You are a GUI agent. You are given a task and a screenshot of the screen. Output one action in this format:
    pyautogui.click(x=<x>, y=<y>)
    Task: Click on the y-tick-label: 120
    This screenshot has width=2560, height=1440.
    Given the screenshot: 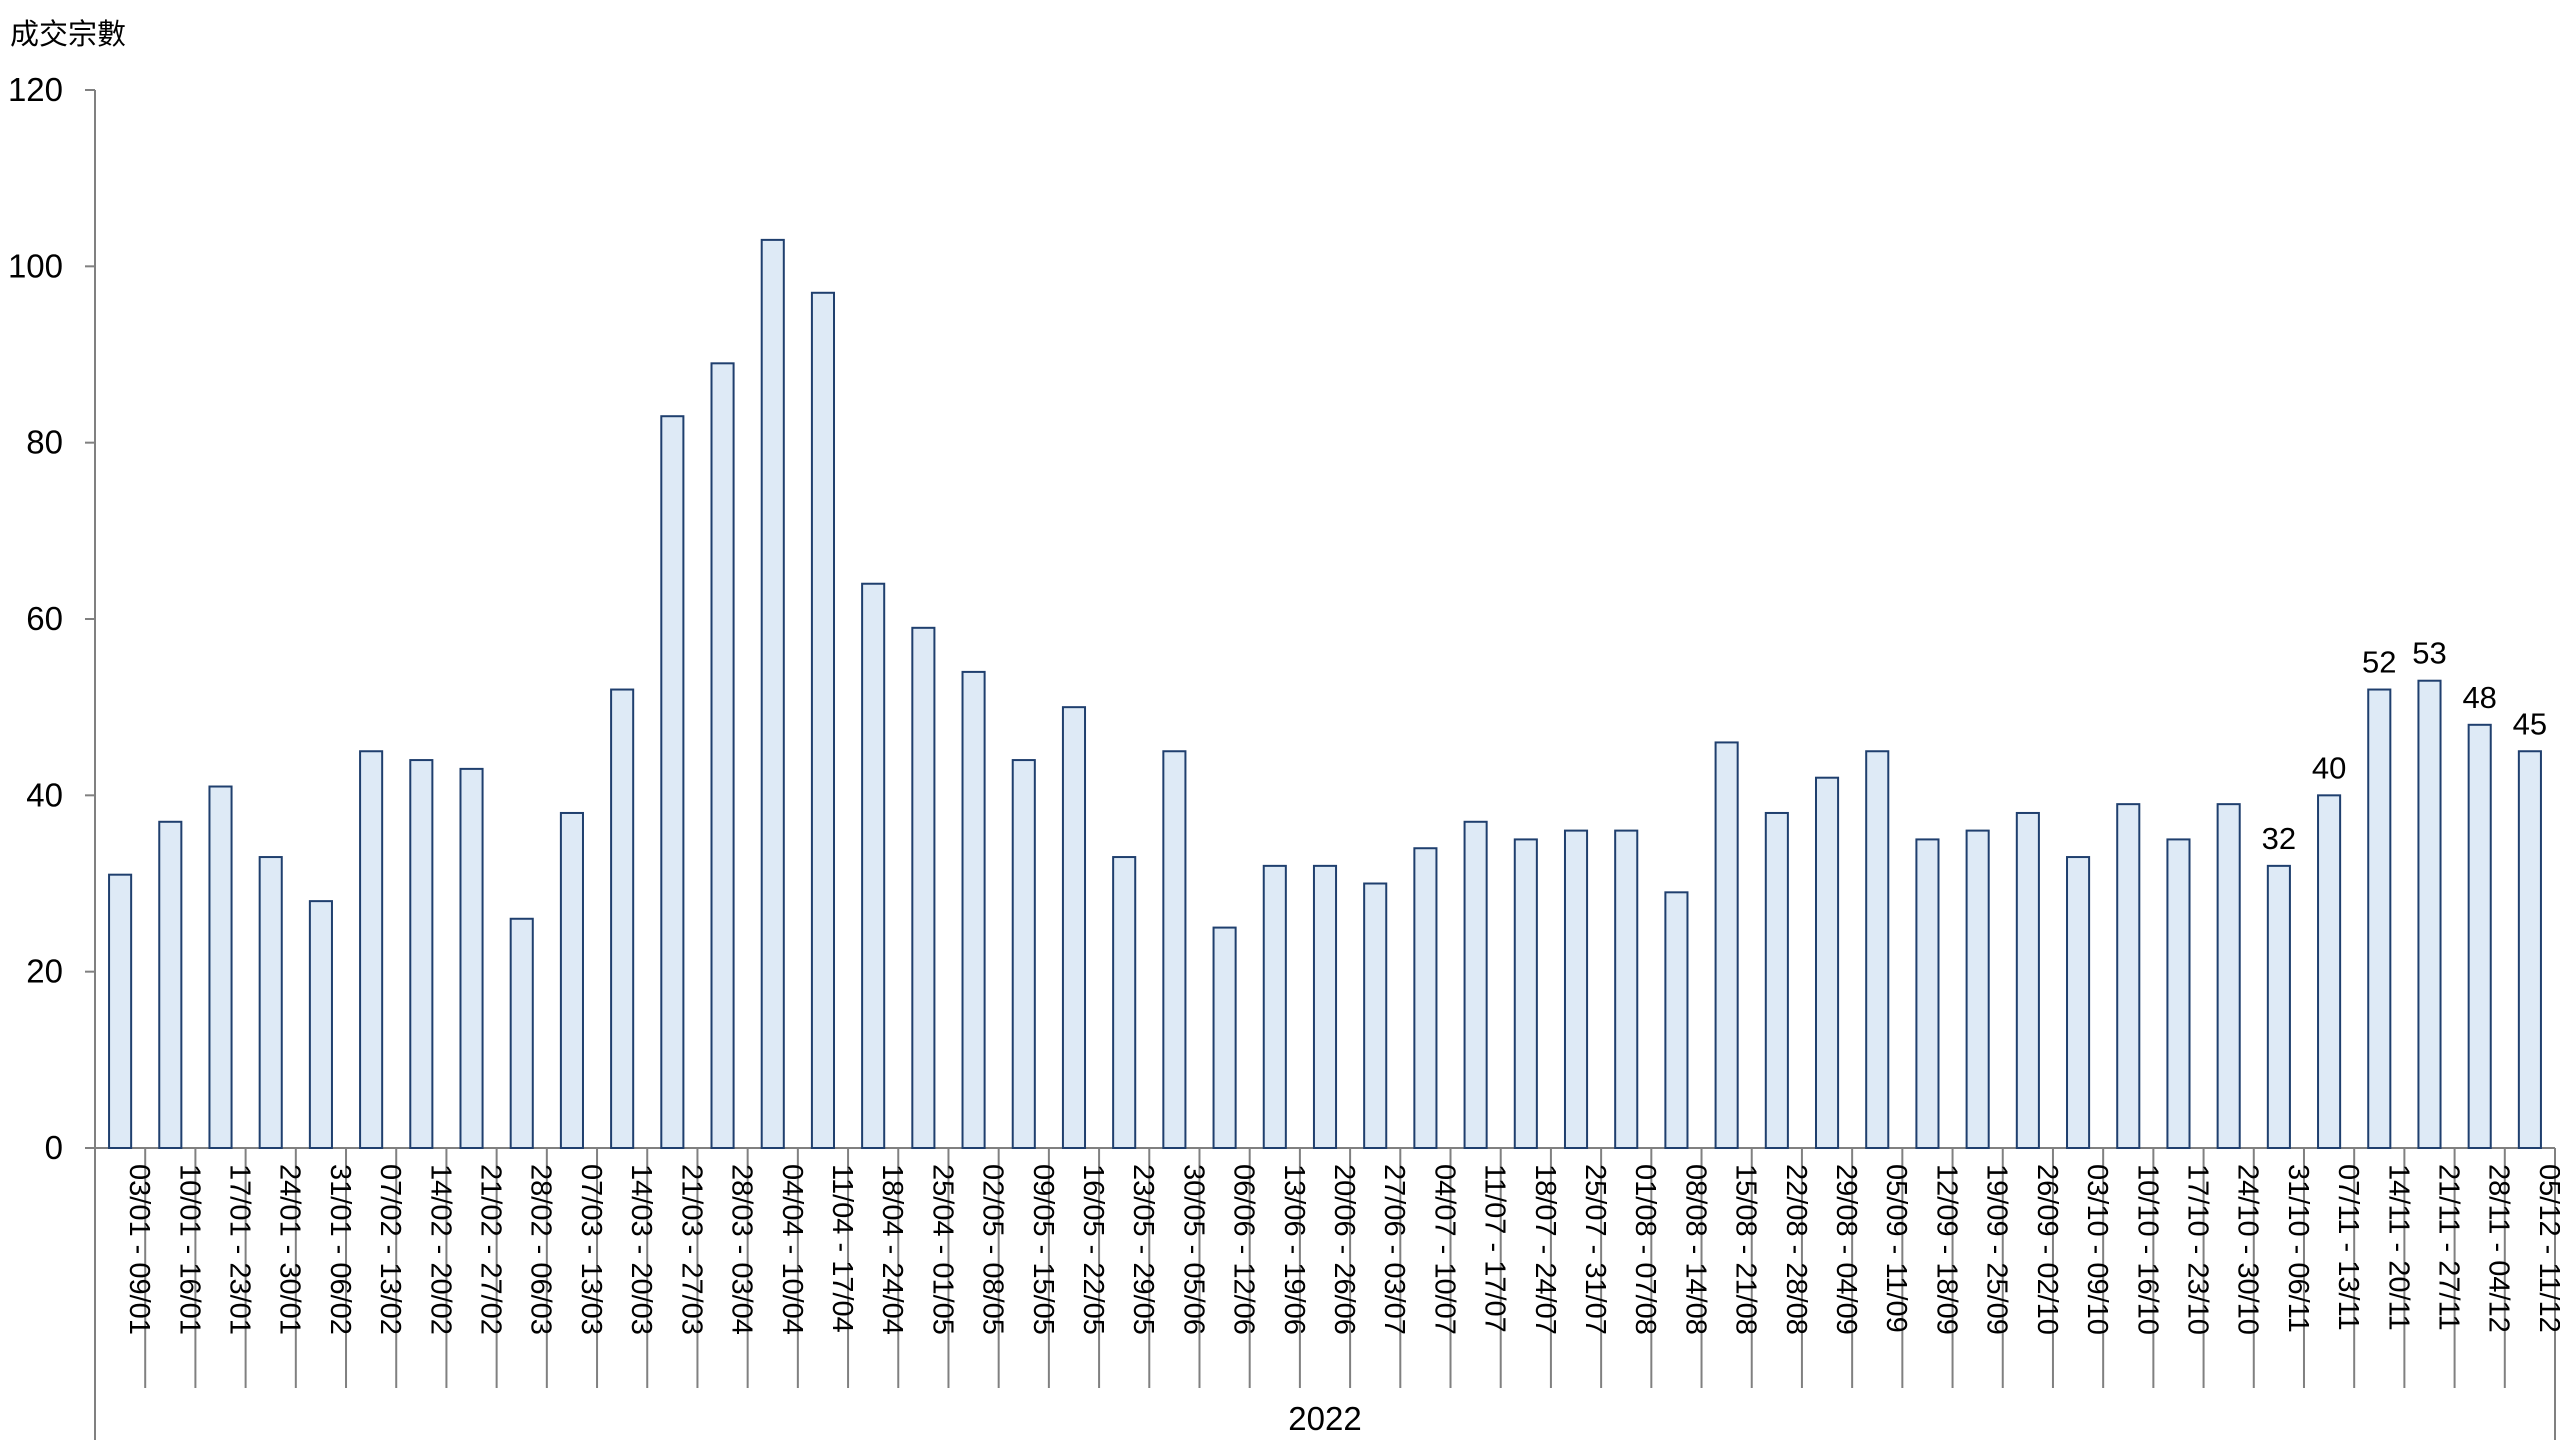 What is the action you would take?
    pyautogui.click(x=35, y=89)
    